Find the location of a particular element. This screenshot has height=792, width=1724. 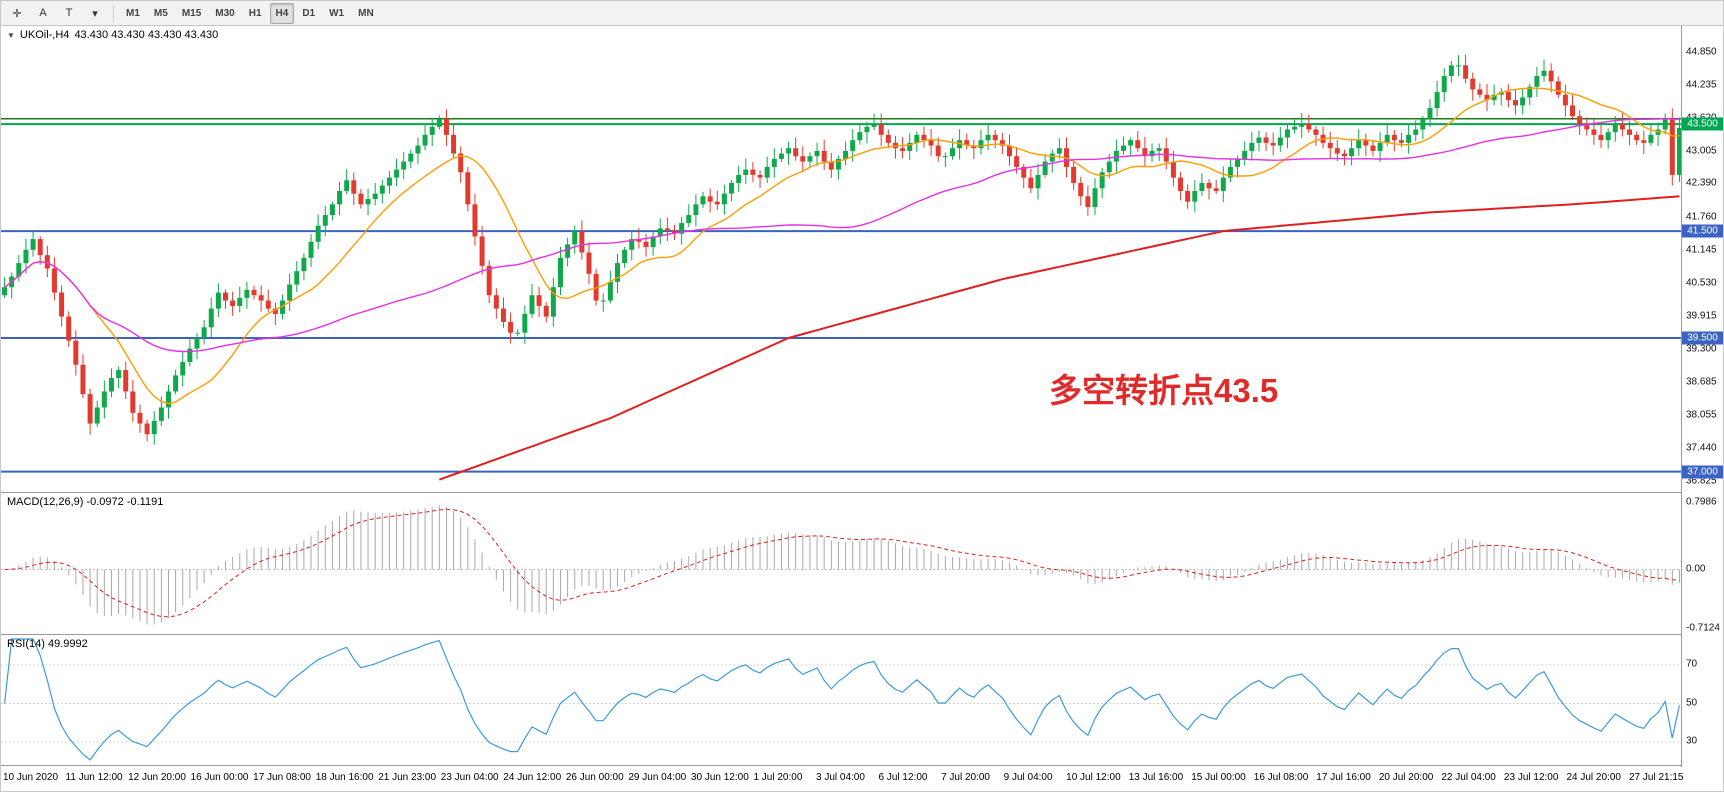

axis-tick: 70 is located at coordinates (1692, 664).